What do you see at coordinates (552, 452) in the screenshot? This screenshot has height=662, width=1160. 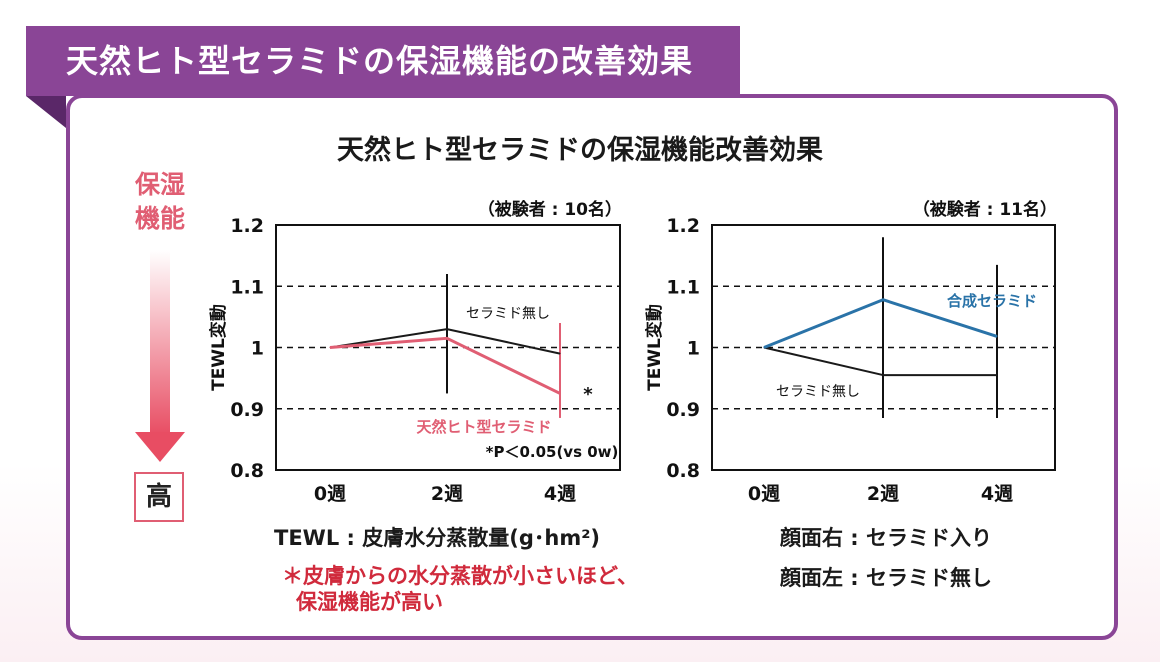 I see `significance-note: *P＜0.05(vs 0w)` at bounding box center [552, 452].